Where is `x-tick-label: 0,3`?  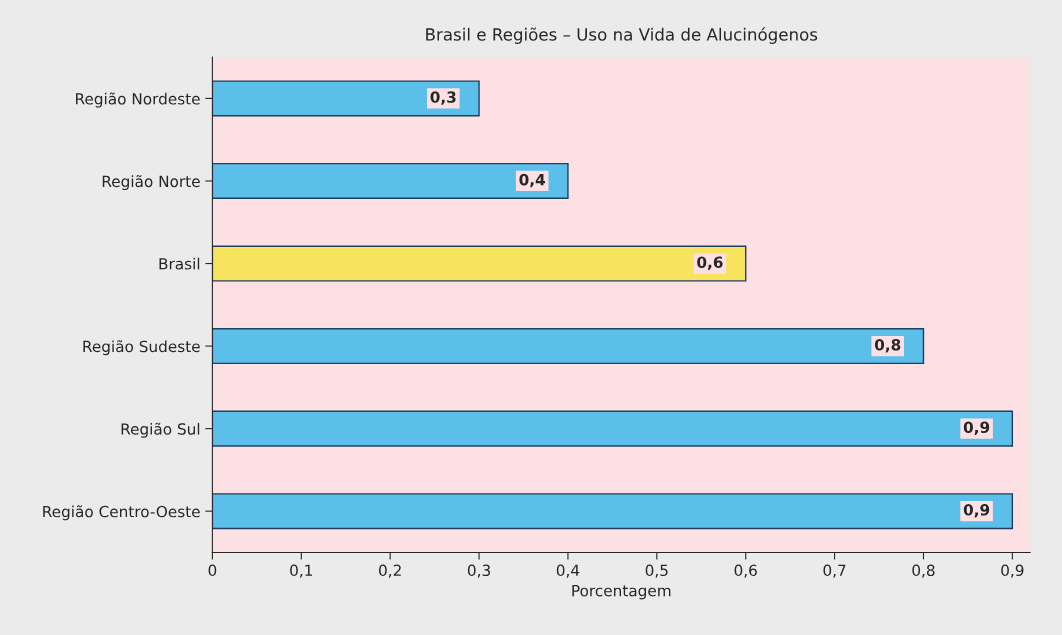
x-tick-label: 0,3 is located at coordinates (478, 571).